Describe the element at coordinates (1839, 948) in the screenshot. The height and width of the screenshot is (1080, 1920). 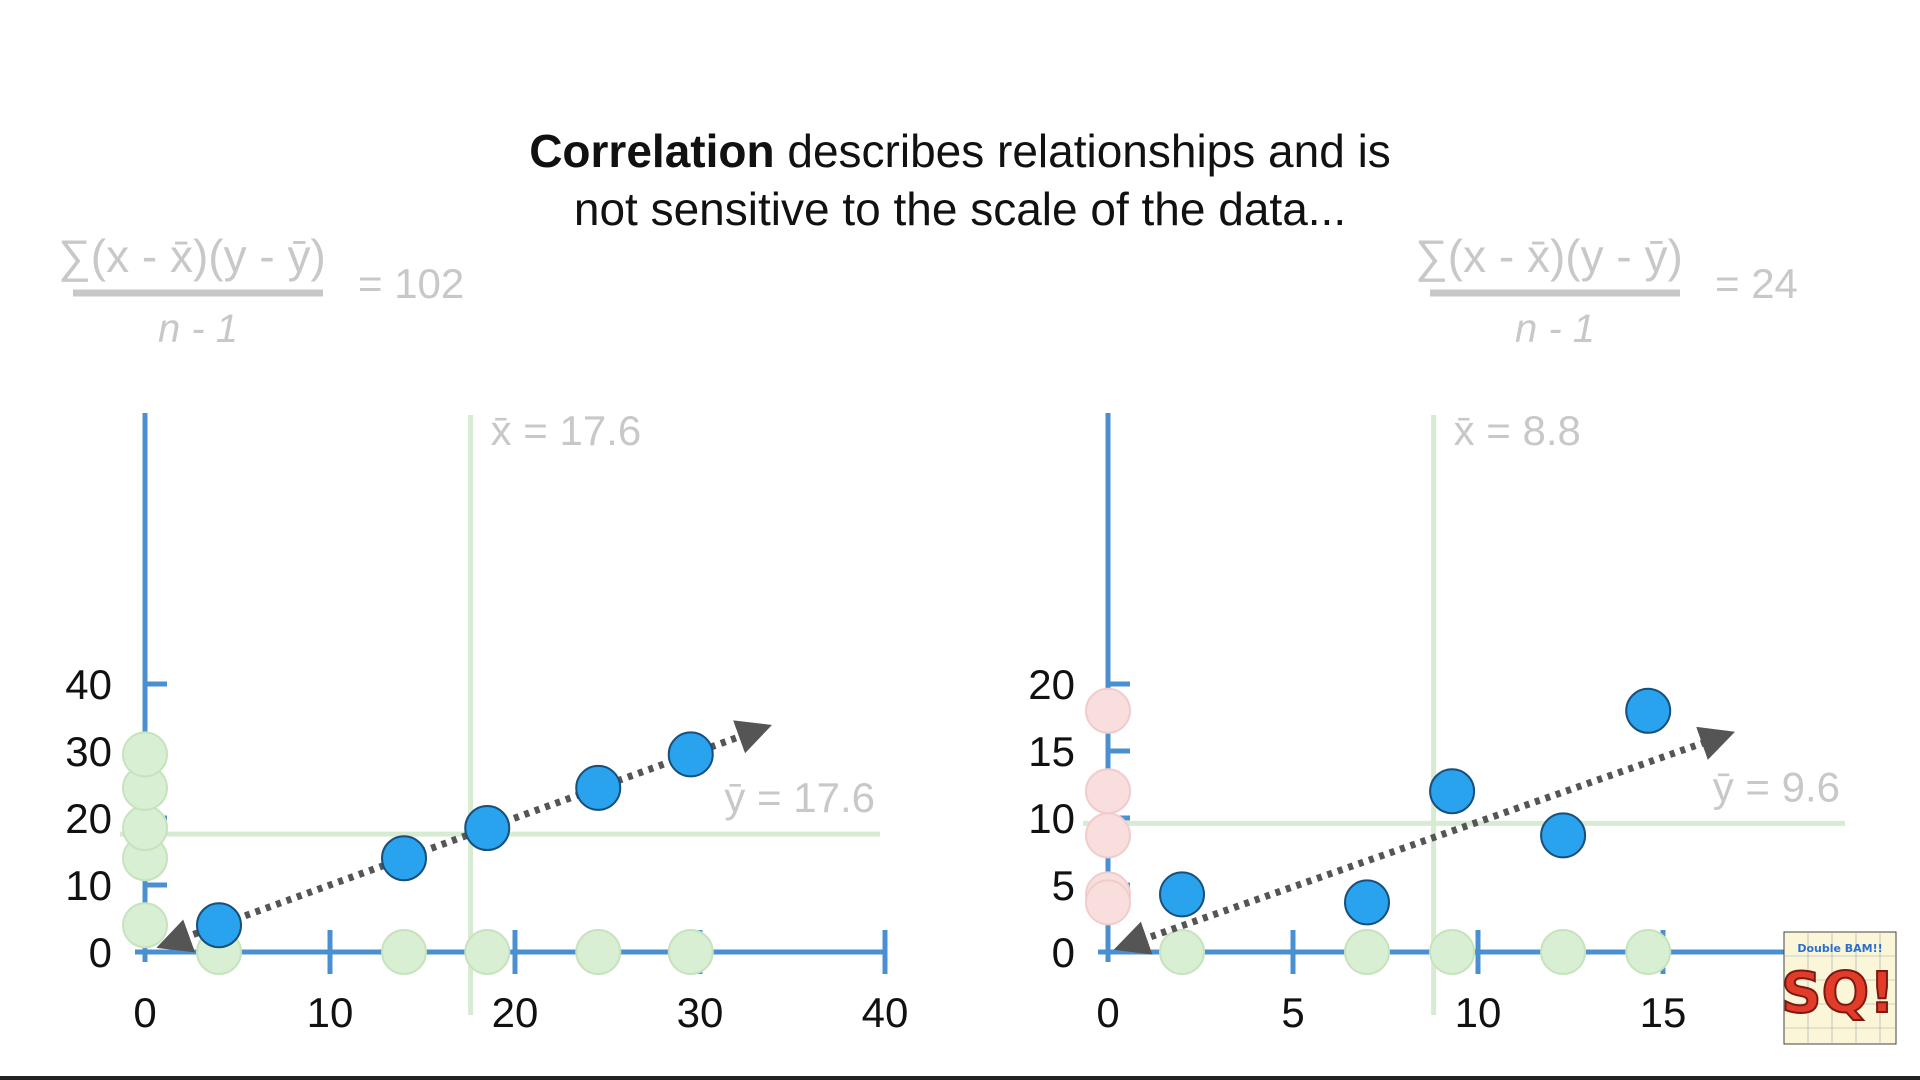
I see `logo-small-text: Double BAM!!` at that location.